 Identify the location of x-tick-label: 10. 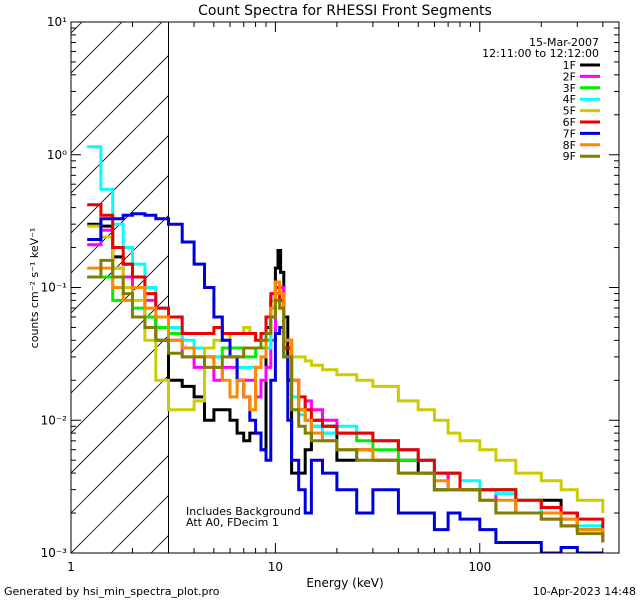
(275, 567).